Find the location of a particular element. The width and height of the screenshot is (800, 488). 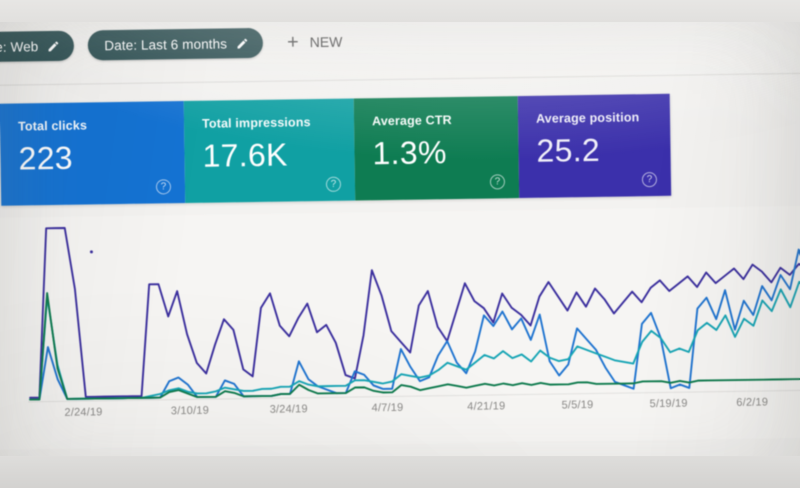

new-filter-label: NEW is located at coordinates (326, 42).